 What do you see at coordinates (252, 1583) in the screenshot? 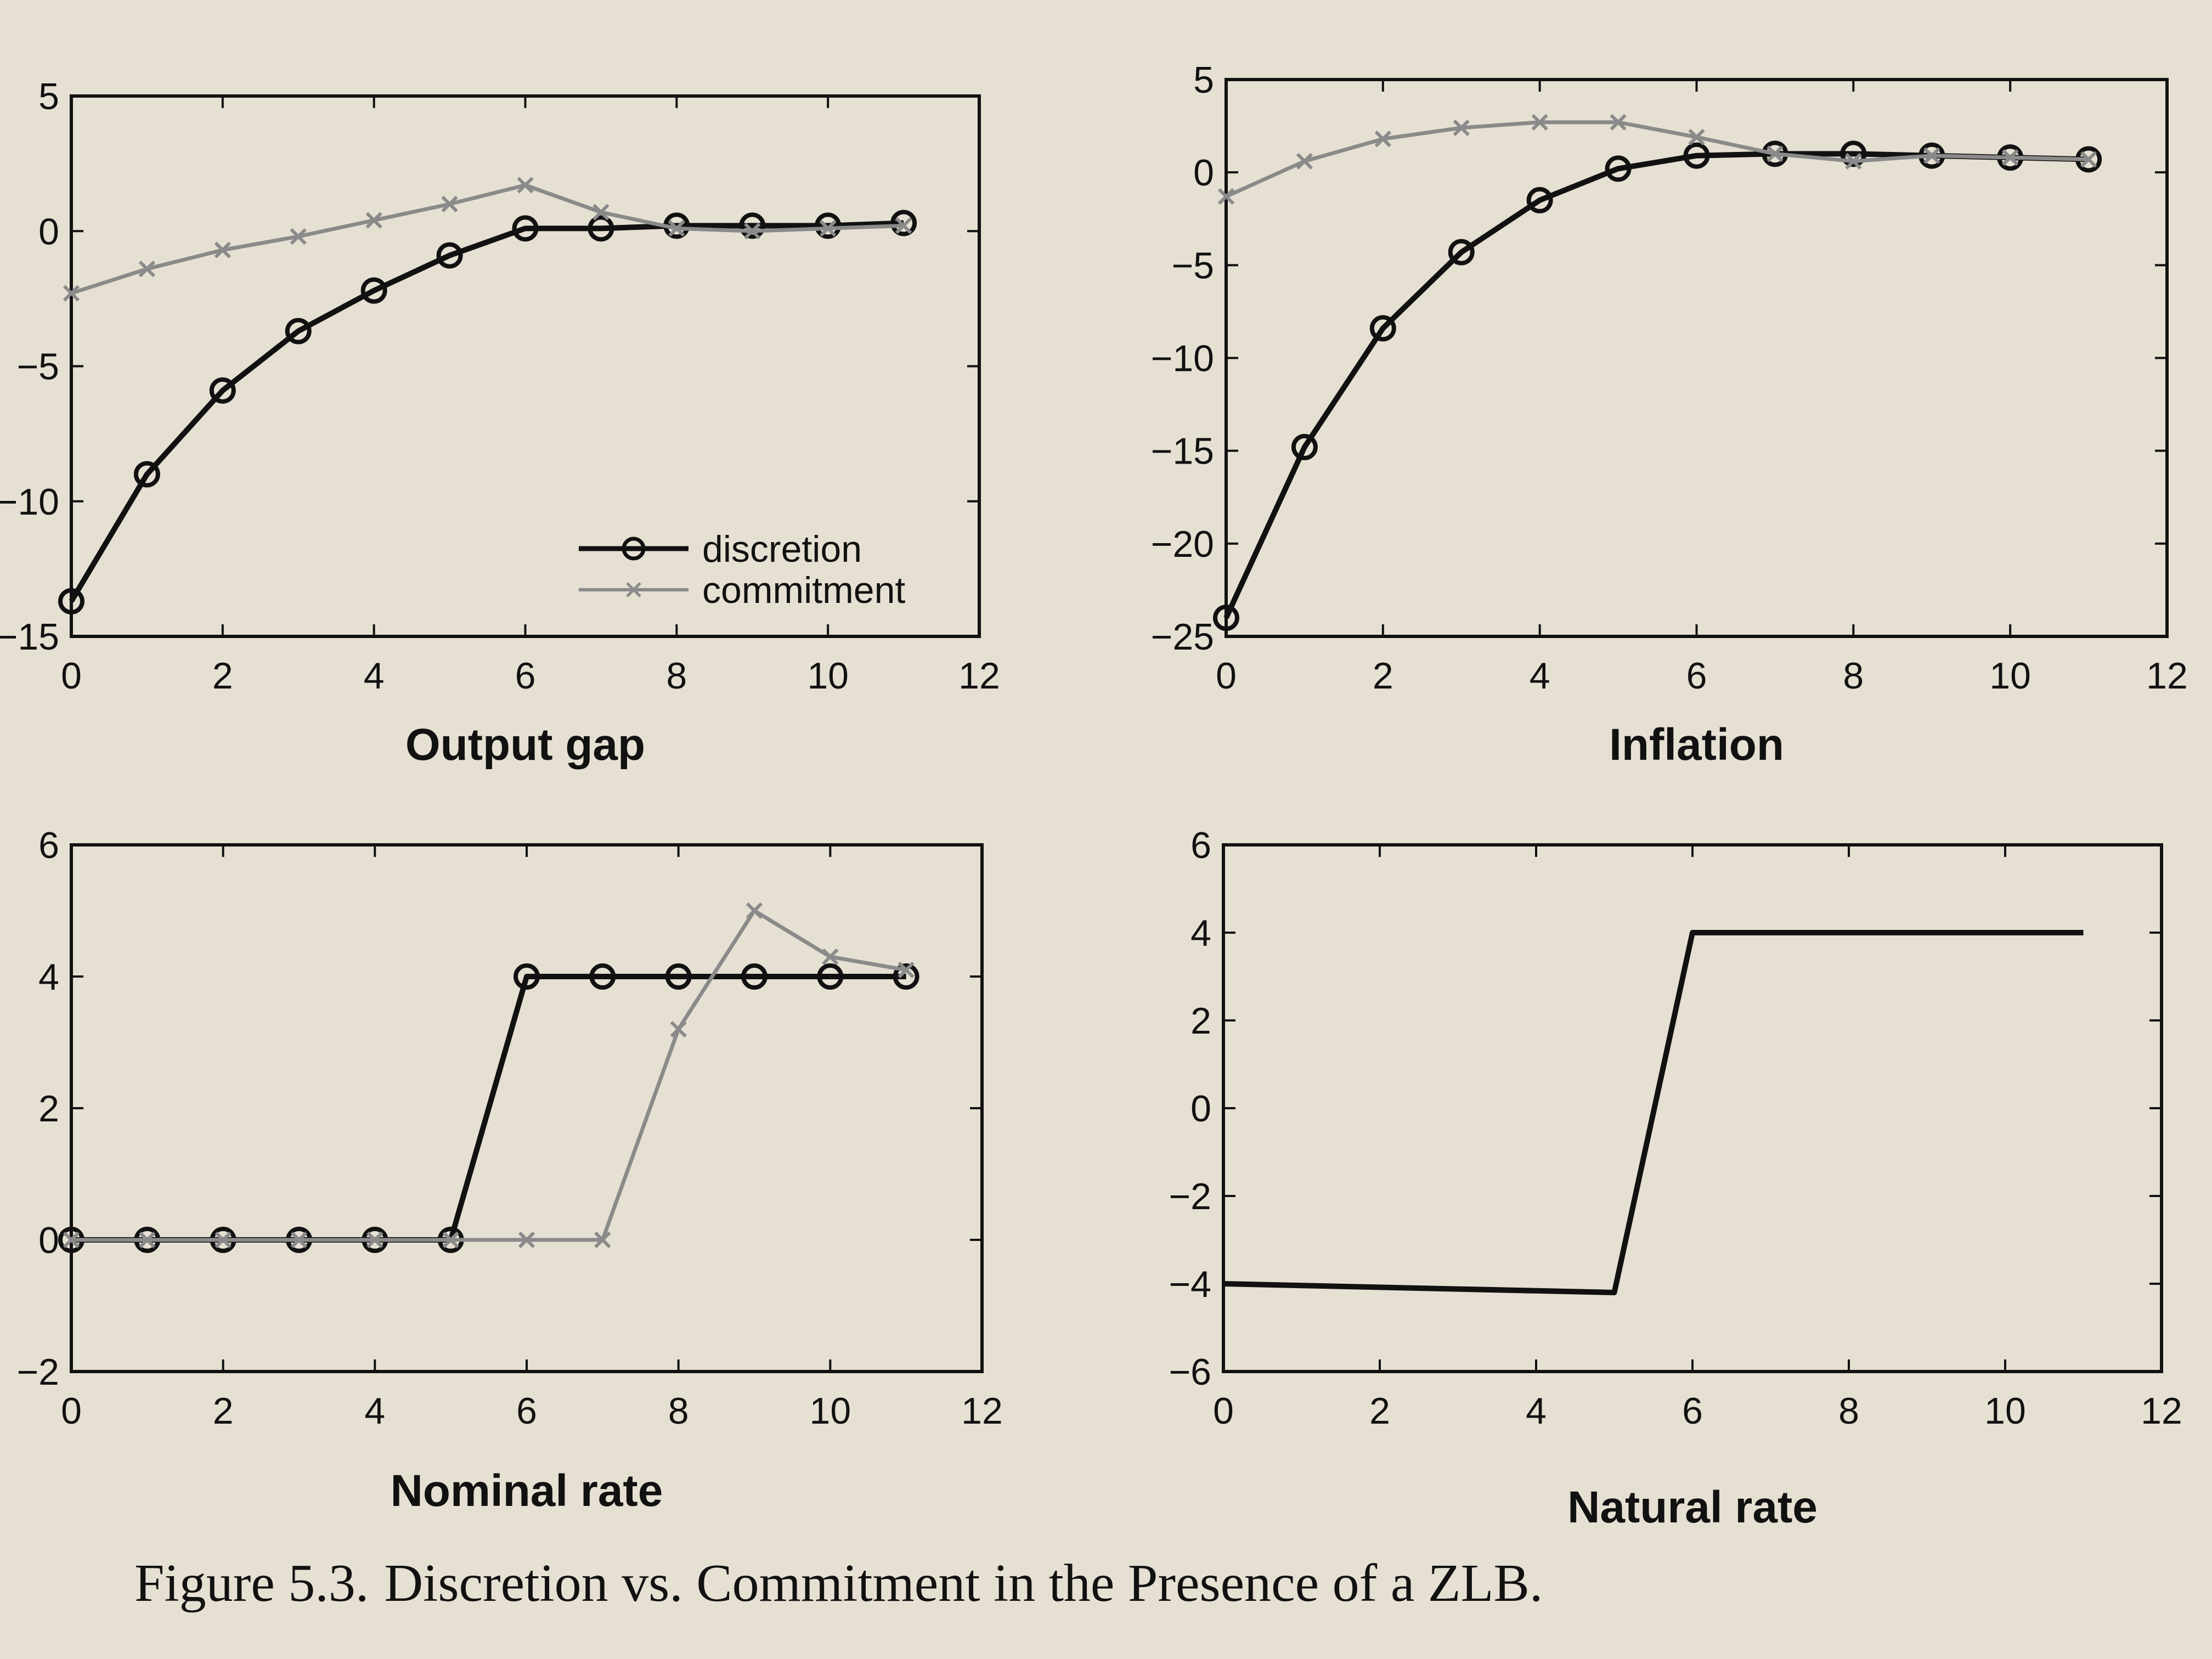
I see `figure-caption-label: Figure 5.3.` at bounding box center [252, 1583].